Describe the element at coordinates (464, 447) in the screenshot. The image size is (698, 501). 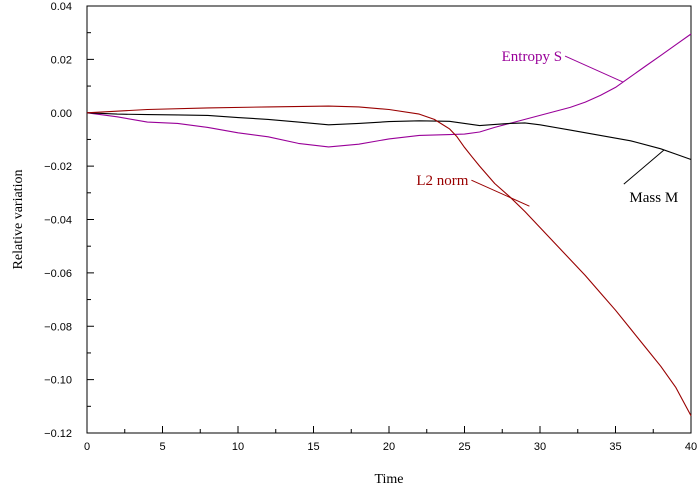
I see `x-tick-label: 25` at that location.